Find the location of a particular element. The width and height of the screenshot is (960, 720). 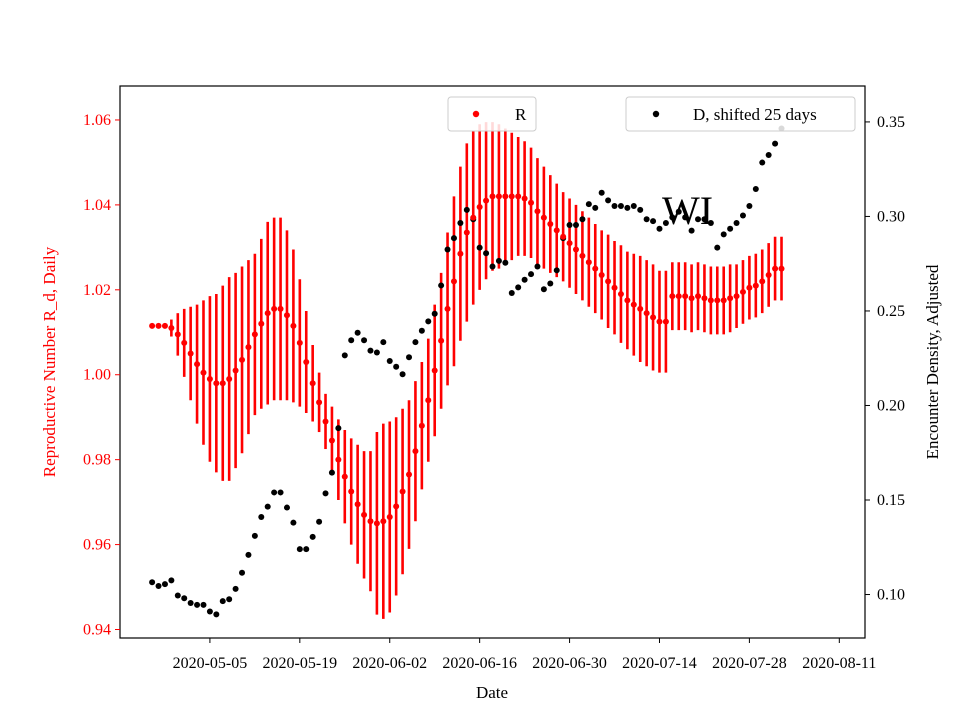

state-annotation: WI is located at coordinates (687, 210).